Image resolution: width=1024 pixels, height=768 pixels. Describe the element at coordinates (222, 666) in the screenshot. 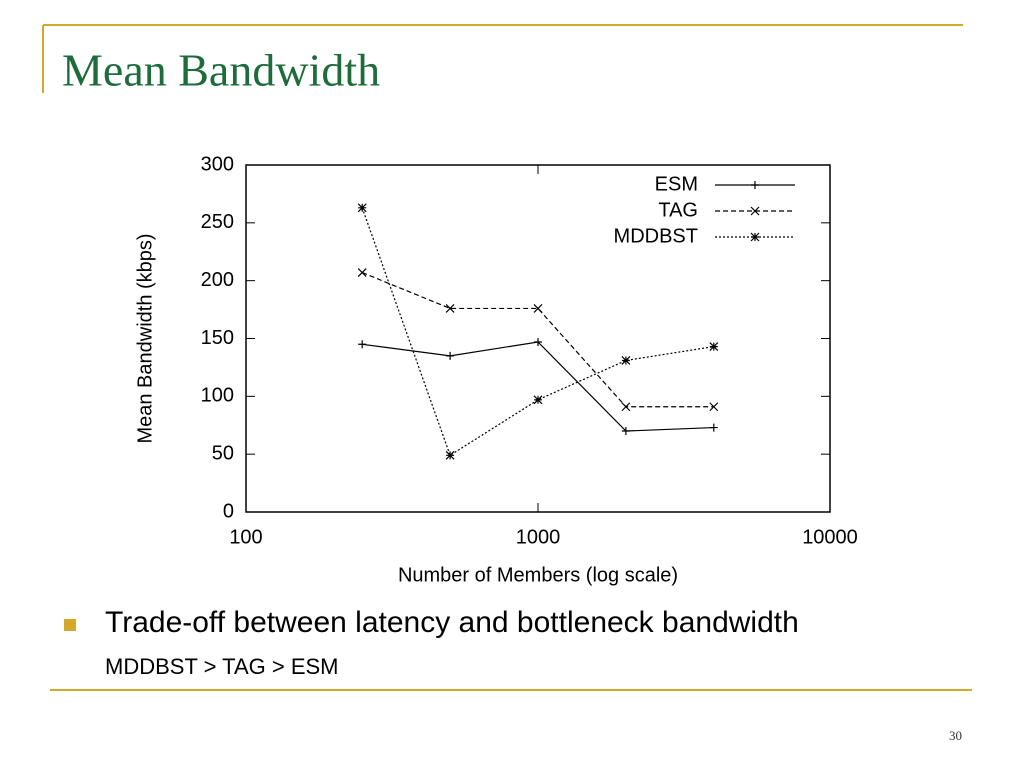

I see `sub-bullet-text: MDDBST > TAG > ESM` at that location.